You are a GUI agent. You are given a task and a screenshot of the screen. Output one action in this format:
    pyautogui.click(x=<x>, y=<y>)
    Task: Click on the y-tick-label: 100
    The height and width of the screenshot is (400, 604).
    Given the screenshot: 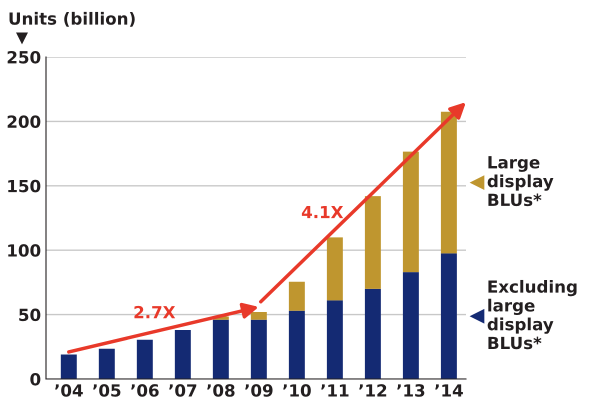 What is the action you would take?
    pyautogui.click(x=24, y=250)
    